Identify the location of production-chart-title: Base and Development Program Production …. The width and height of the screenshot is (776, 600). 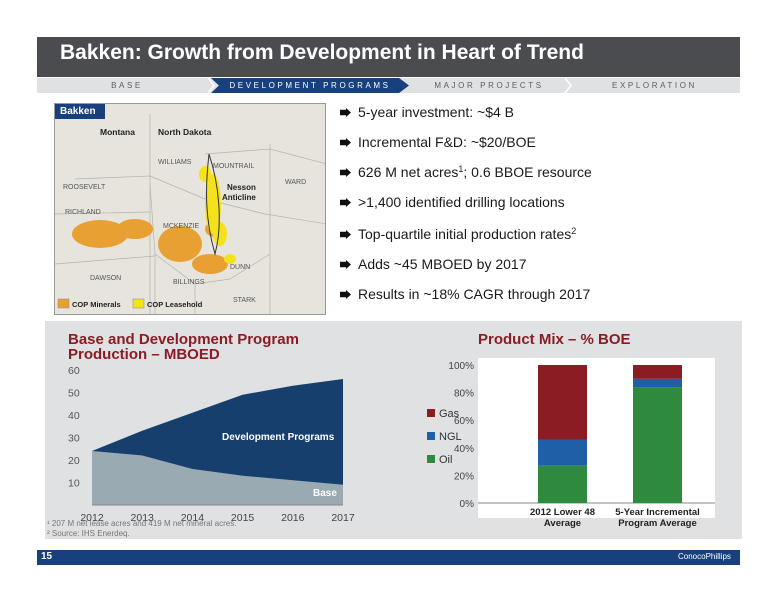
(183, 347).